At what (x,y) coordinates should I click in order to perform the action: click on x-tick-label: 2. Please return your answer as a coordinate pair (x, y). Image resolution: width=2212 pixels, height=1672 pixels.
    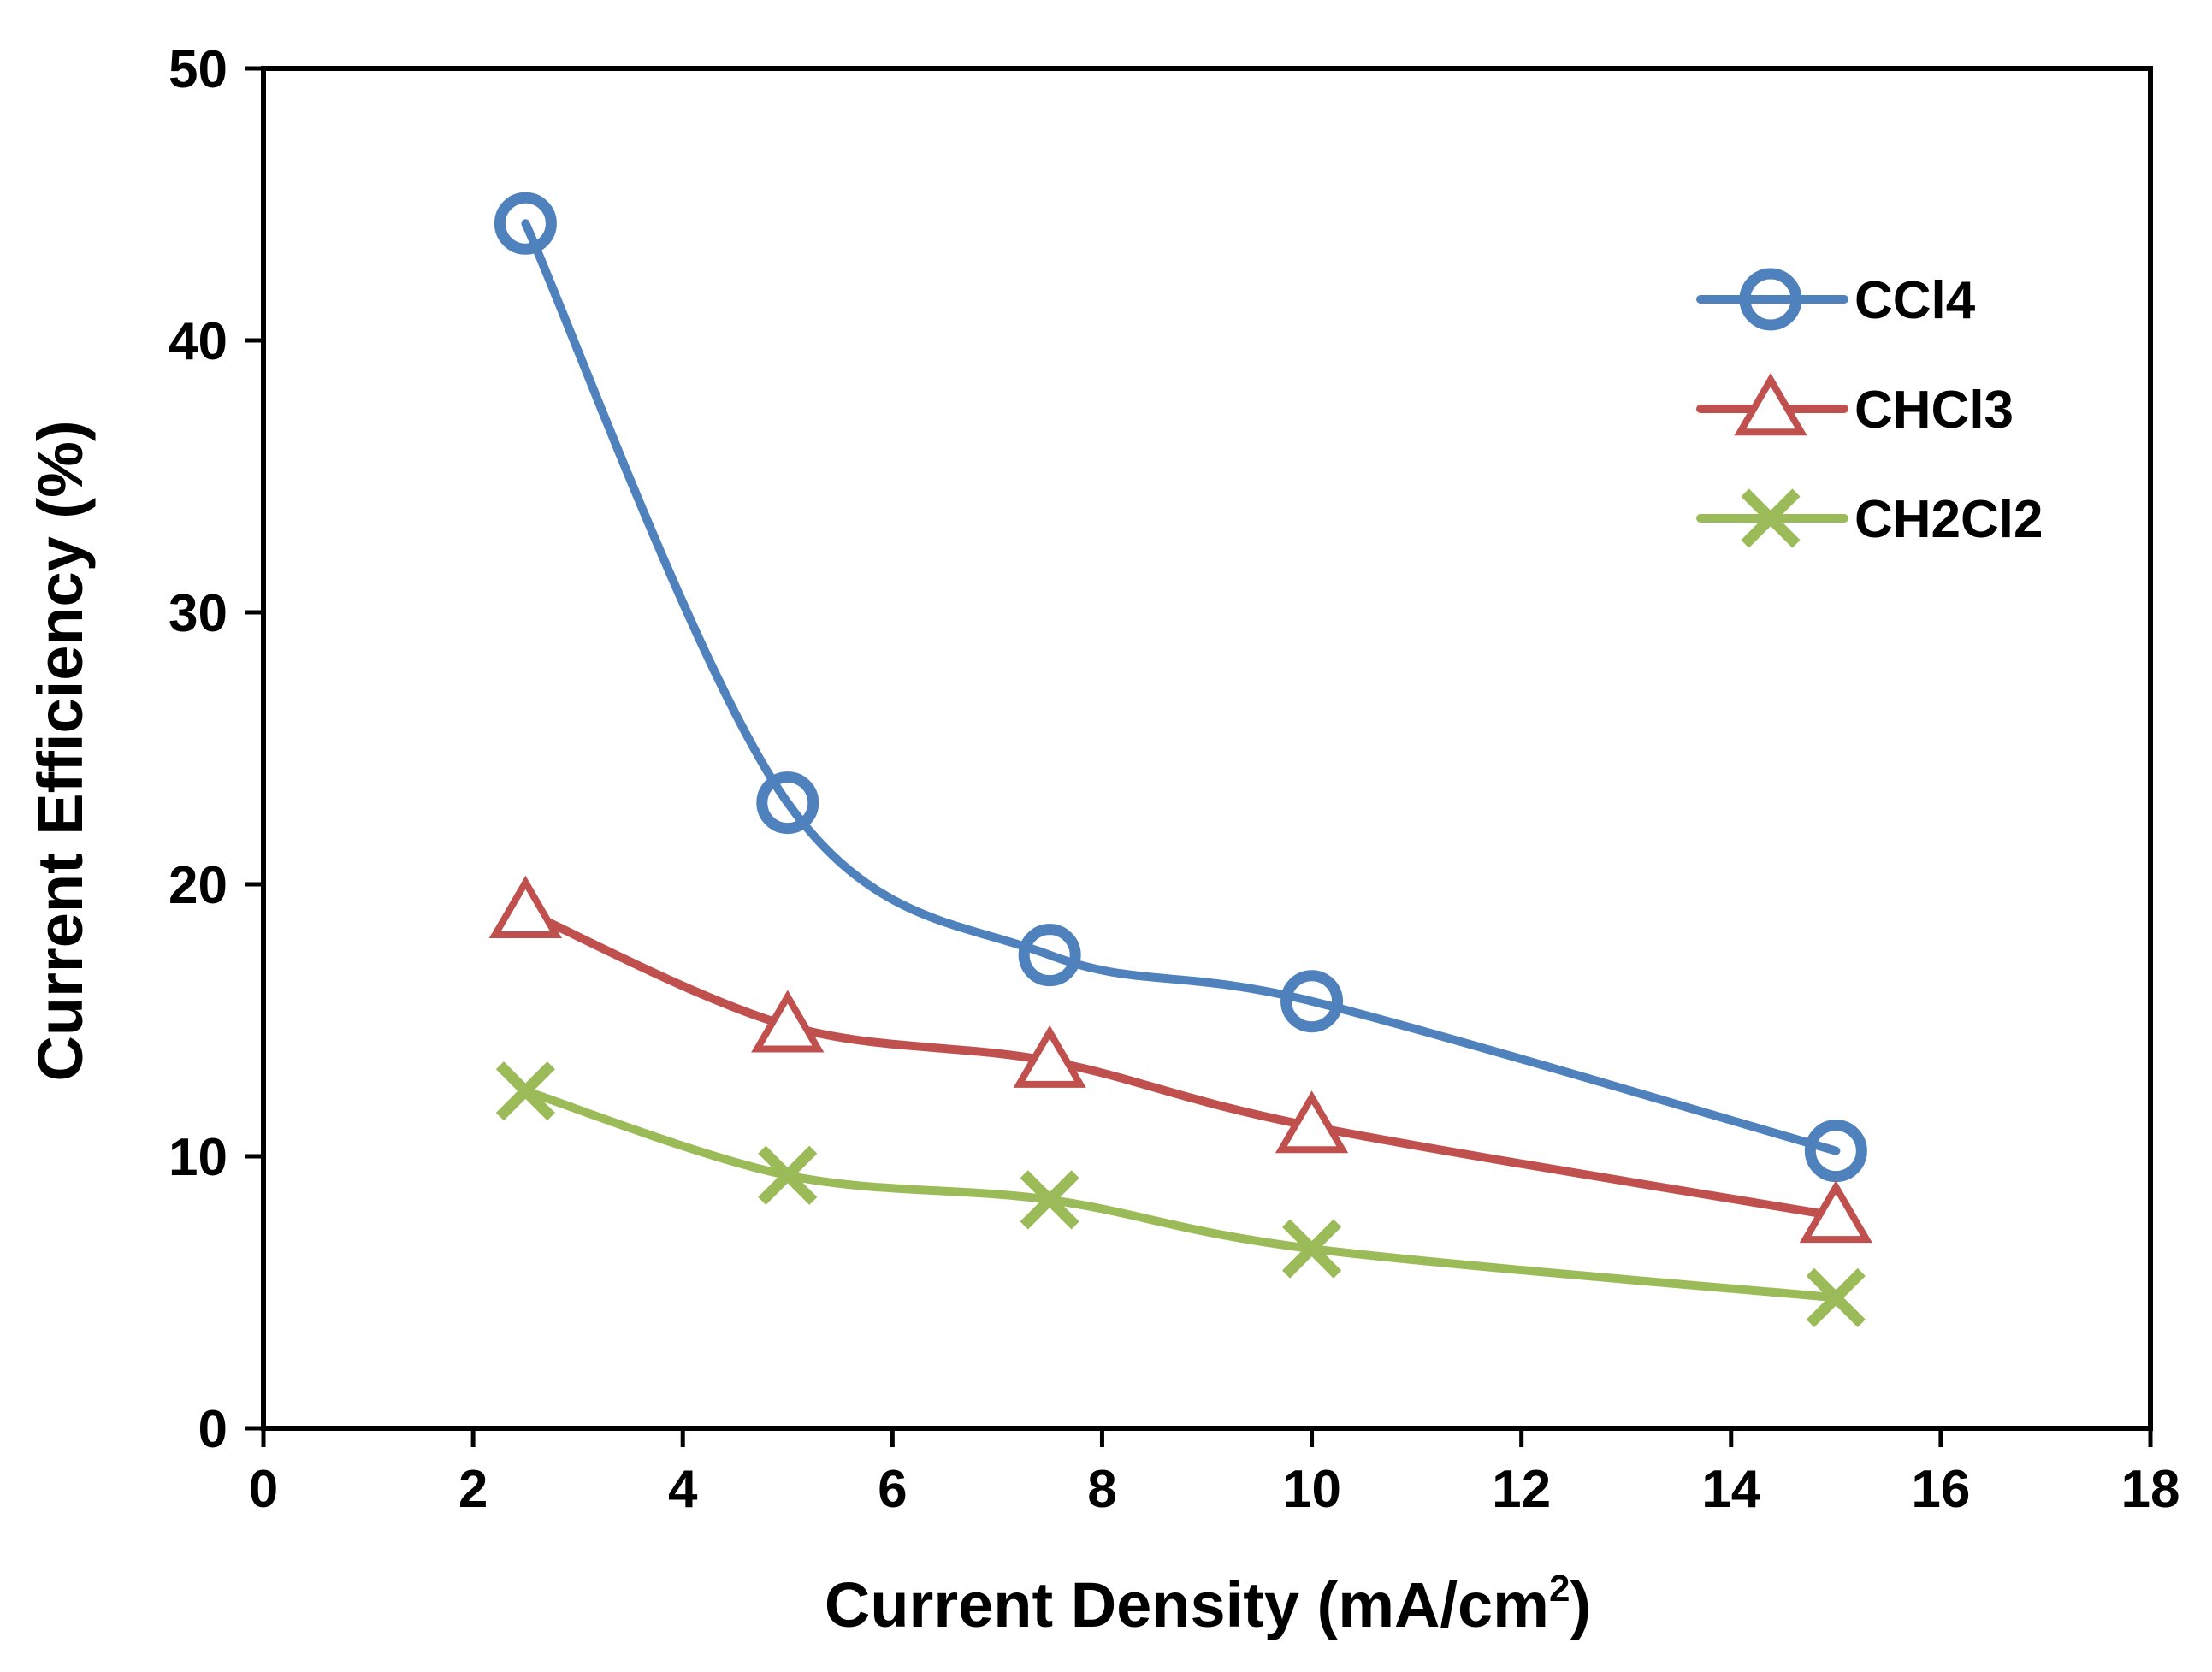
    Looking at the image, I should click on (473, 1489).